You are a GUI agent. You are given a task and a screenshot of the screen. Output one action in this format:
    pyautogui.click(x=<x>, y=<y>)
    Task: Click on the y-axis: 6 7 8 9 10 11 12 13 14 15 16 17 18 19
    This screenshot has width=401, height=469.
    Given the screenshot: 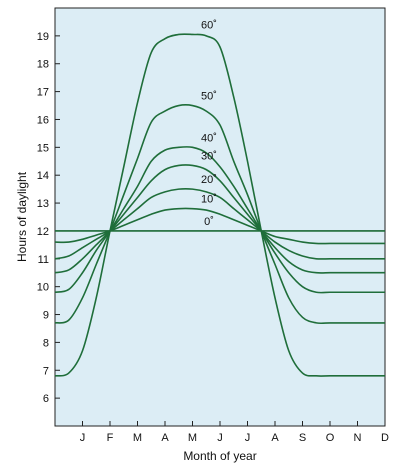 What is the action you would take?
    pyautogui.click(x=48, y=218)
    